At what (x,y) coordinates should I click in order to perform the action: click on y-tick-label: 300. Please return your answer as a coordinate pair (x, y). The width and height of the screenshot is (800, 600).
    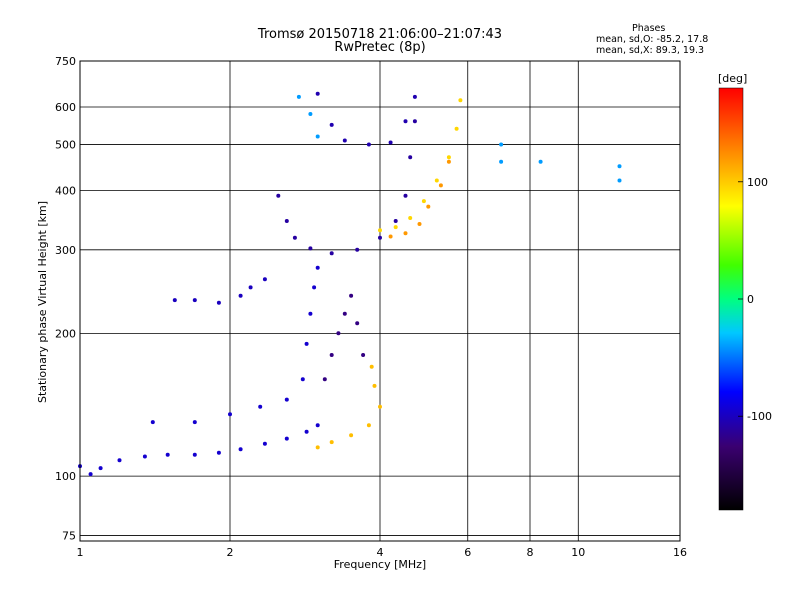
    Looking at the image, I should click on (65, 250).